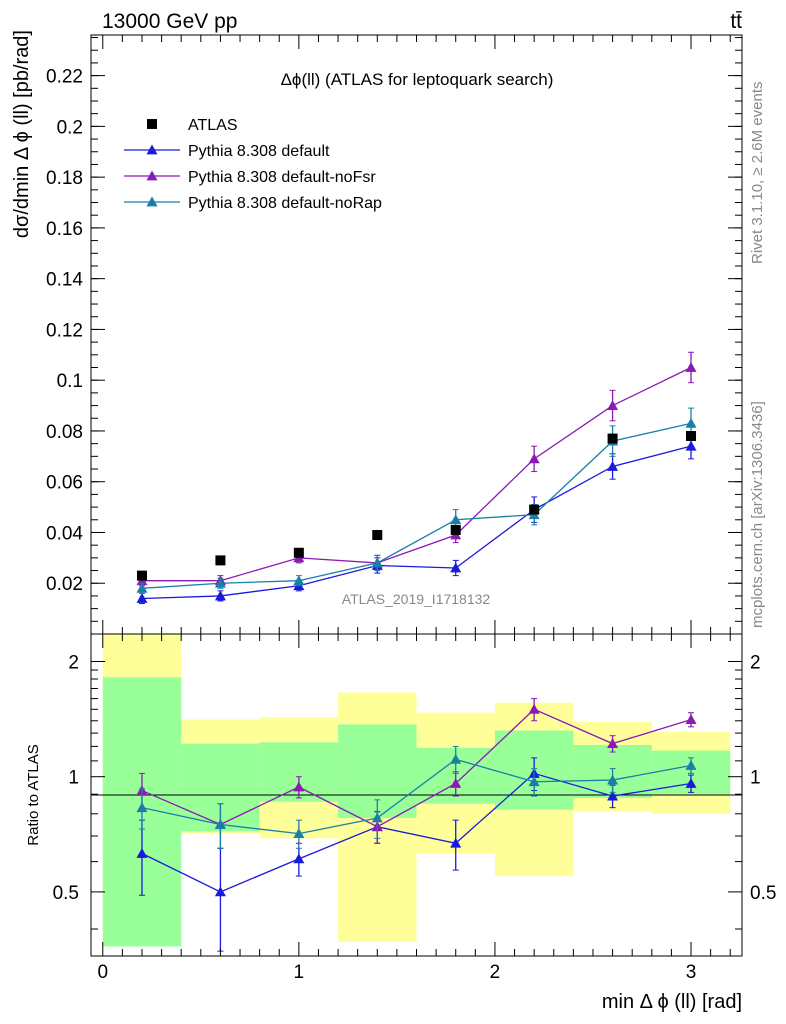 The width and height of the screenshot is (786, 1024). I want to click on y-tick-label: 0.02, so click(64, 584).